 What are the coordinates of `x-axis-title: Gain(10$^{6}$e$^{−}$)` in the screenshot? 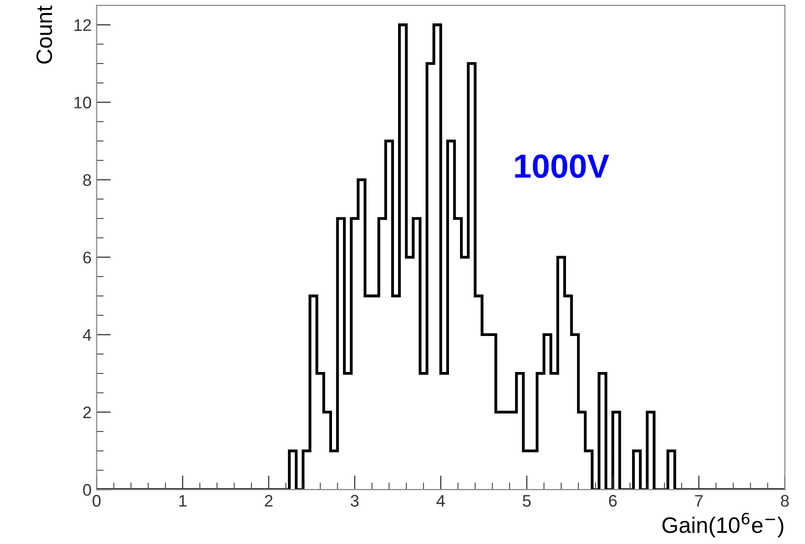 It's located at (723, 525).